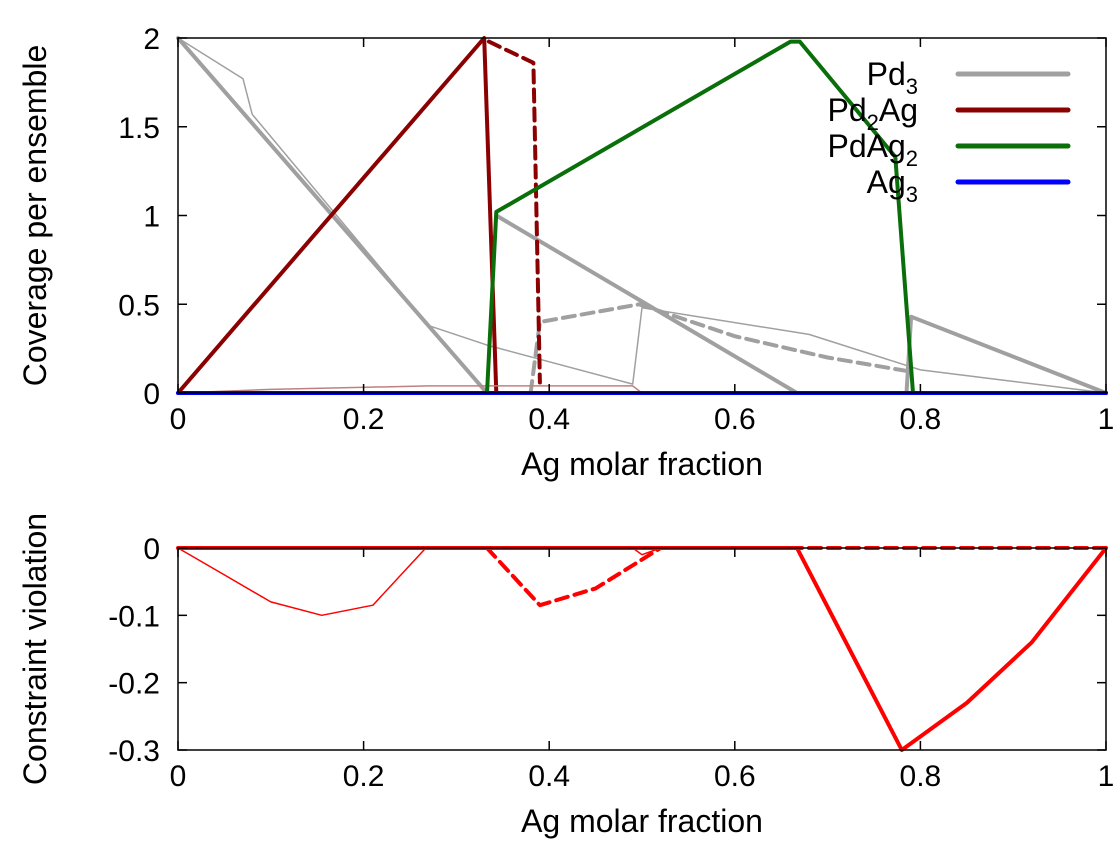 Image resolution: width=1116 pixels, height=860 pixels. I want to click on legend-label: Pd2Ag, so click(872, 113).